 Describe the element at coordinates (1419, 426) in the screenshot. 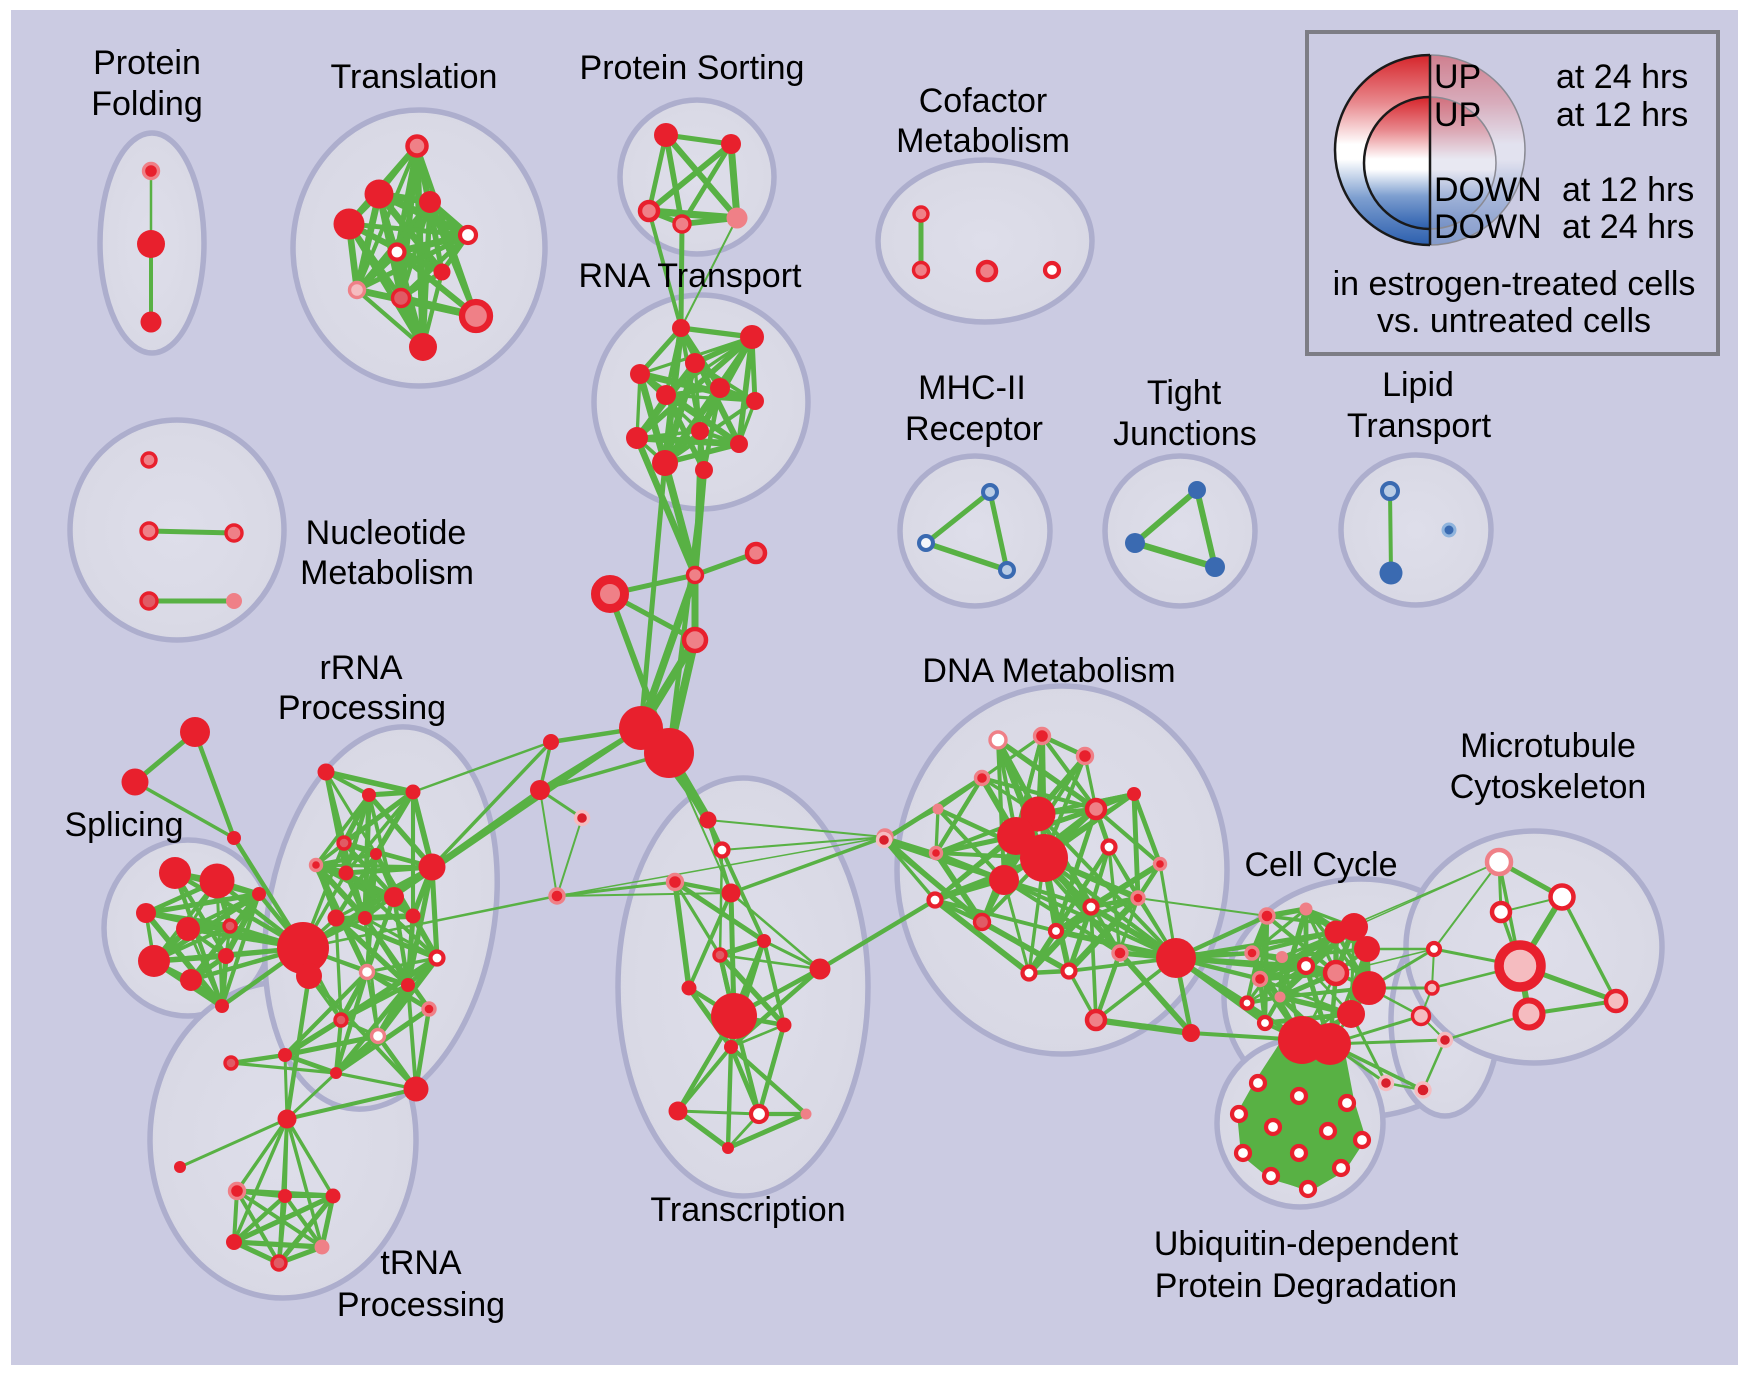

I see `svg-text: Transport` at that location.